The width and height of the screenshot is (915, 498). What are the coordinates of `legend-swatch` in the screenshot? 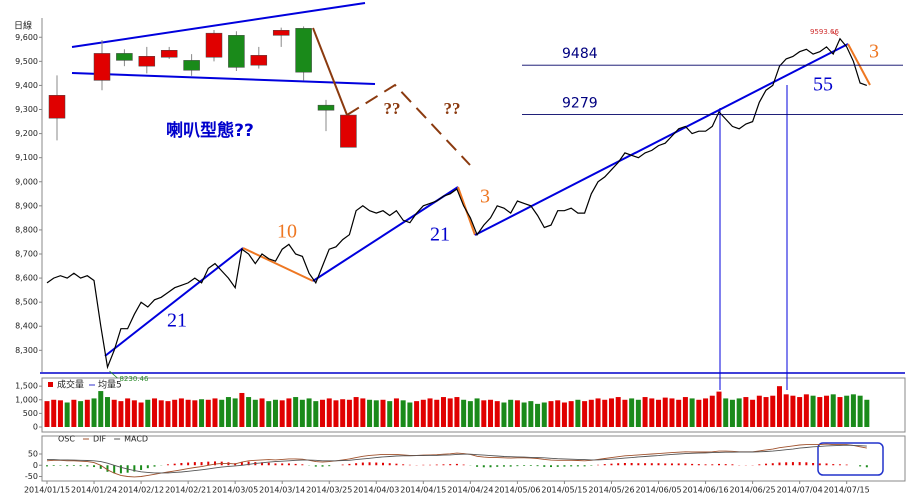 It's located at (50, 384).